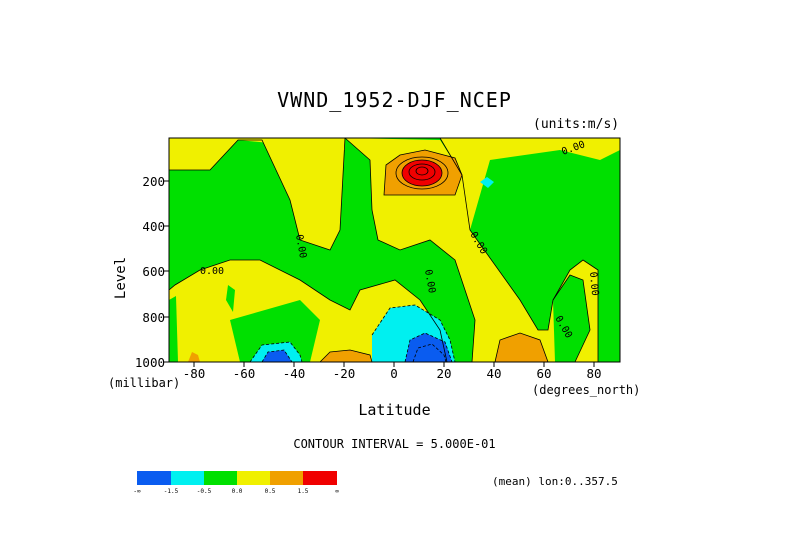 Image resolution: width=789 pixels, height=558 pixels. What do you see at coordinates (153, 181) in the screenshot?
I see `y-tick-label: 200` at bounding box center [153, 181].